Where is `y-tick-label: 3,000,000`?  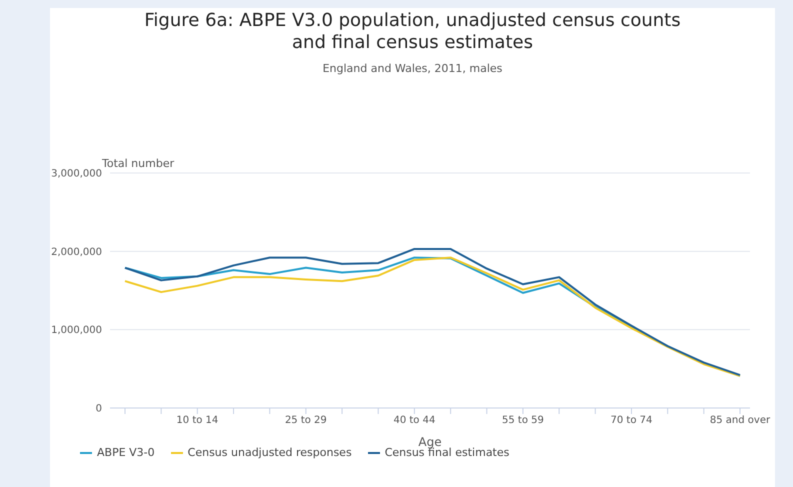 y-tick-label: 3,000,000 is located at coordinates (76, 174).